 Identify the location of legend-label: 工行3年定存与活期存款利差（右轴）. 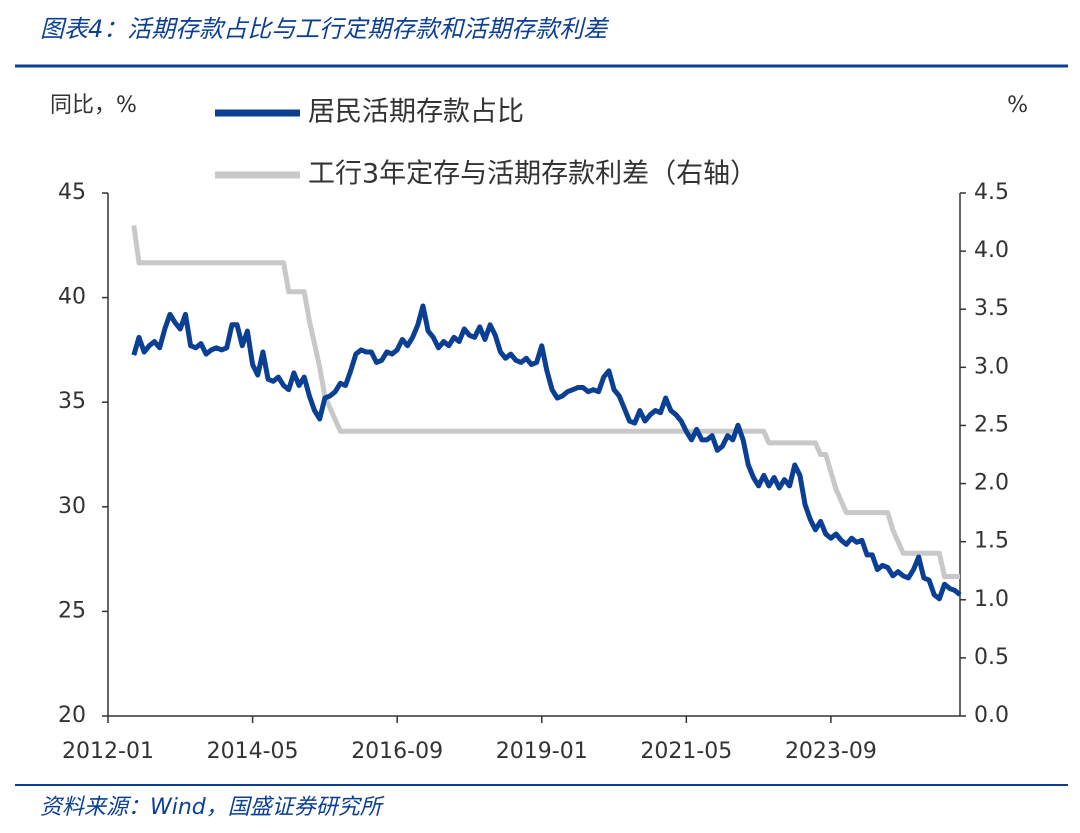
(532, 174).